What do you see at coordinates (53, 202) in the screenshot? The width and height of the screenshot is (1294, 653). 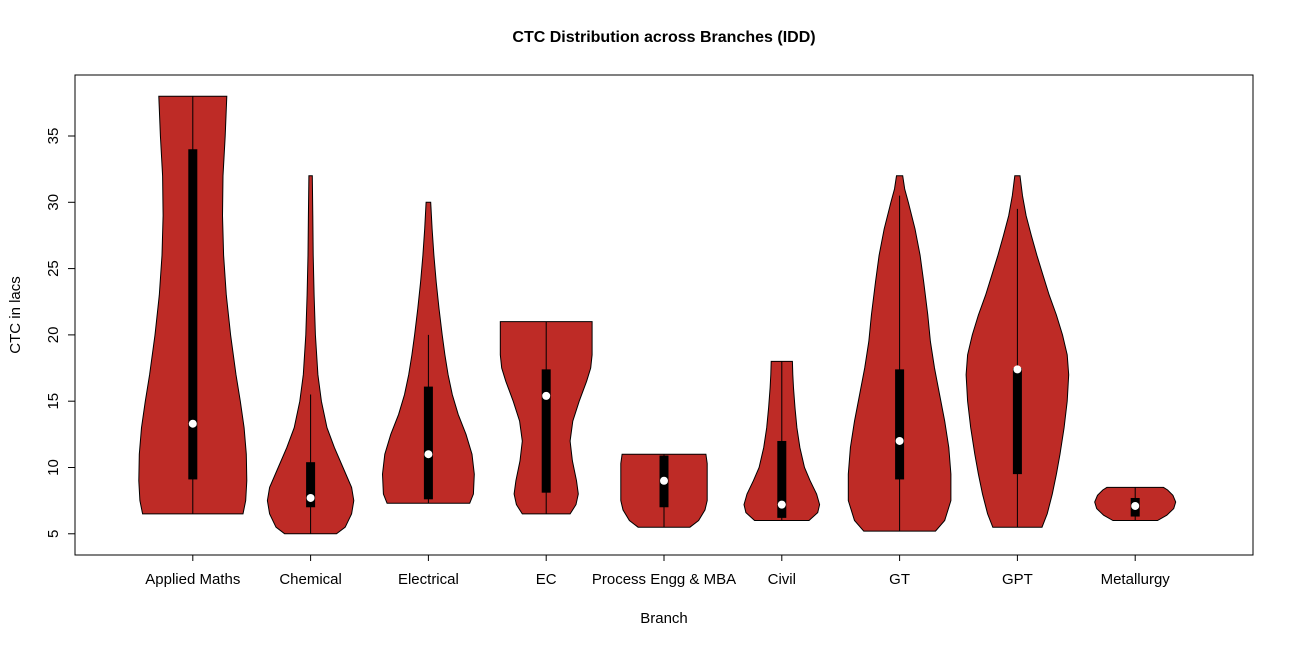 I see `y-tick-label: 30` at bounding box center [53, 202].